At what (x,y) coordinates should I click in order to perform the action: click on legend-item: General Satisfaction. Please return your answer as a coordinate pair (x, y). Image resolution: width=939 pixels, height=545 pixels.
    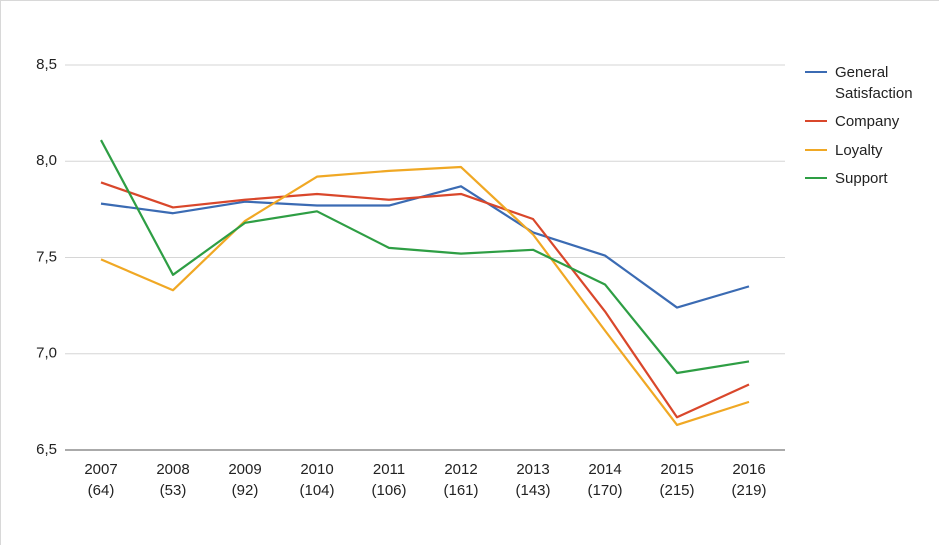
    Looking at the image, I should click on (872, 83).